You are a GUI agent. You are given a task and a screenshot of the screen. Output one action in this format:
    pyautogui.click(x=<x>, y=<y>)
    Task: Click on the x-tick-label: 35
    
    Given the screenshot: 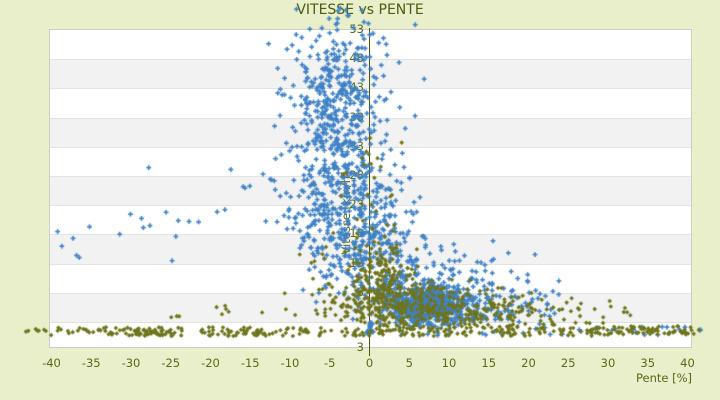 What is the action you would take?
    pyautogui.click(x=648, y=363)
    